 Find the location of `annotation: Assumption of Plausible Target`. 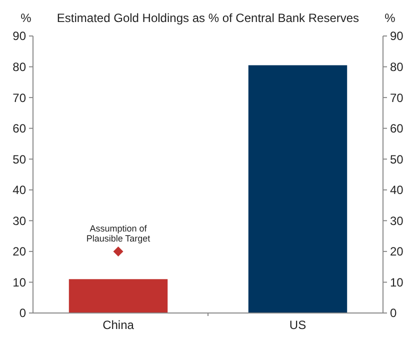

annotation: Assumption of Plausible Target is located at coordinates (118, 233).